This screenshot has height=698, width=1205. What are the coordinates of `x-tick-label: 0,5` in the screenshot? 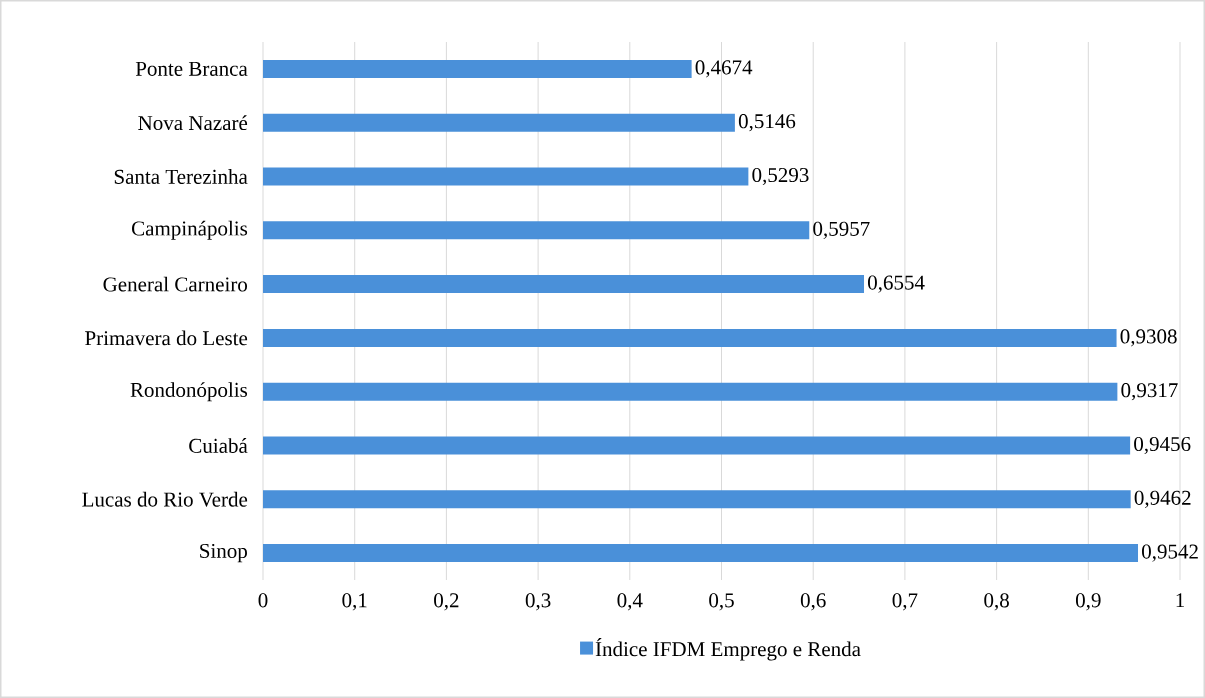 It's located at (721, 602).